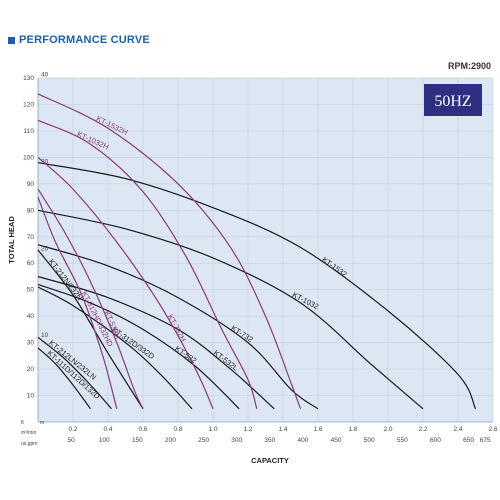  I want to click on x-tick-gpm: 50, so click(72, 440).